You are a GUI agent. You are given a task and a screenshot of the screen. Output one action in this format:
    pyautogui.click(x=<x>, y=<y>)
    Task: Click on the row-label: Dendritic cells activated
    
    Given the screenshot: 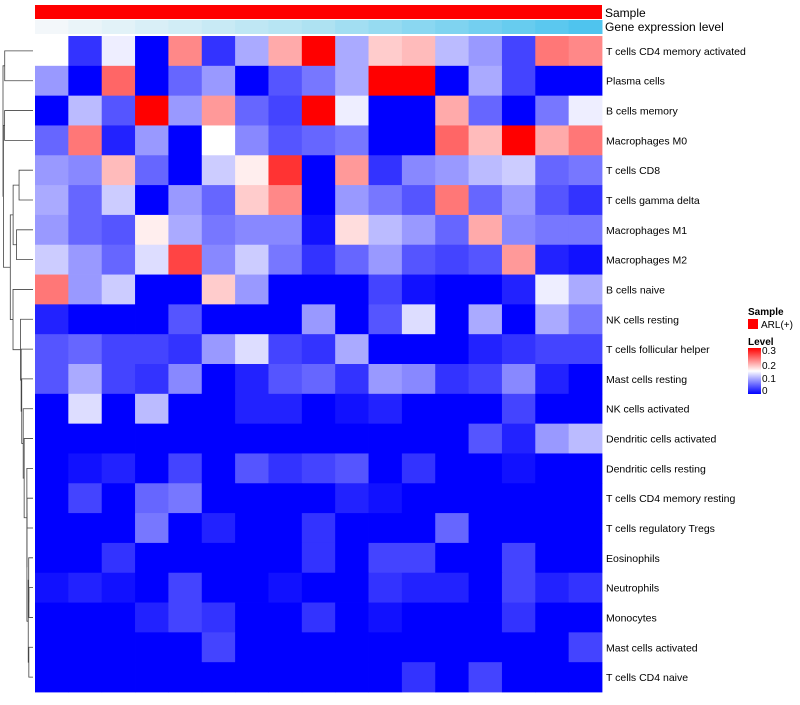 What is the action you would take?
    pyautogui.click(x=661, y=440)
    